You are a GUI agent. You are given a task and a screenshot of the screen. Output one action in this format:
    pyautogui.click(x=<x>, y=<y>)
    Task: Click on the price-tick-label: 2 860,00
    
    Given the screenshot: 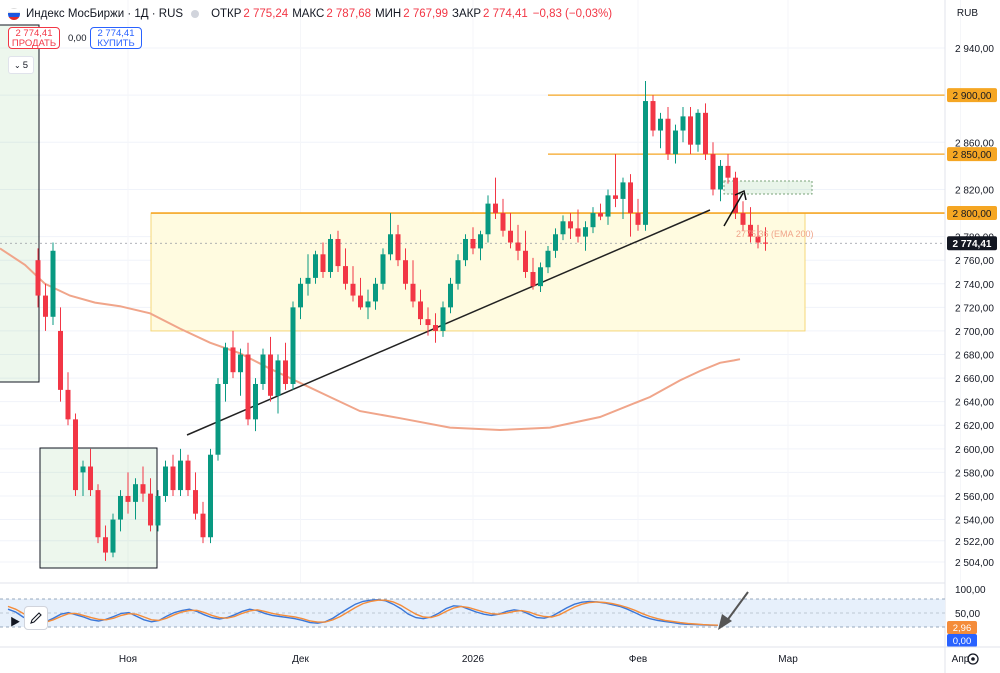 What is the action you would take?
    pyautogui.click(x=974, y=143)
    